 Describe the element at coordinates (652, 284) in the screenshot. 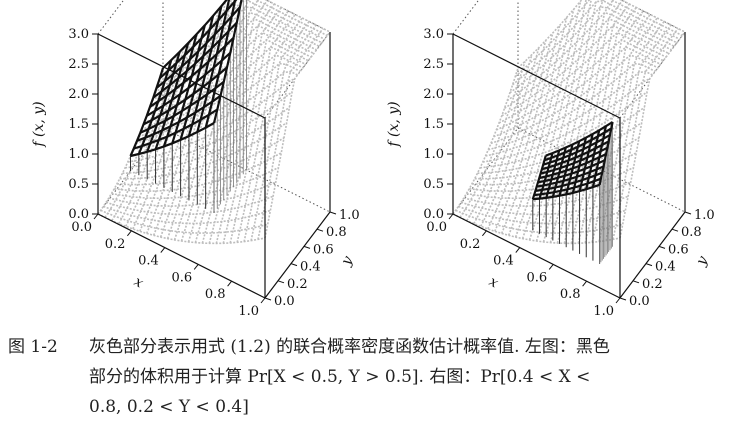

I see `y-tick-label: 0.2` at that location.